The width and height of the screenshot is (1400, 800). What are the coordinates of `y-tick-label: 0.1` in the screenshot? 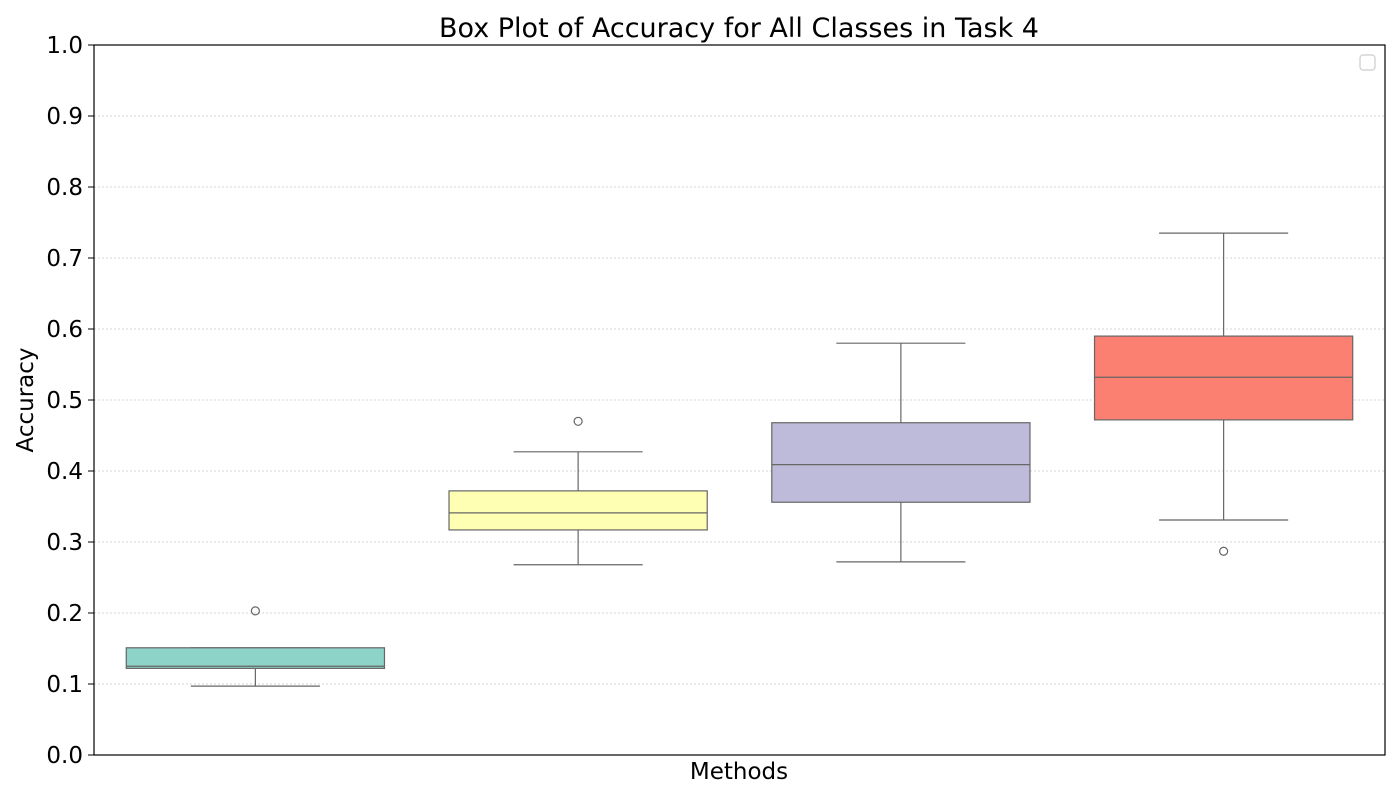 It's located at (64, 685).